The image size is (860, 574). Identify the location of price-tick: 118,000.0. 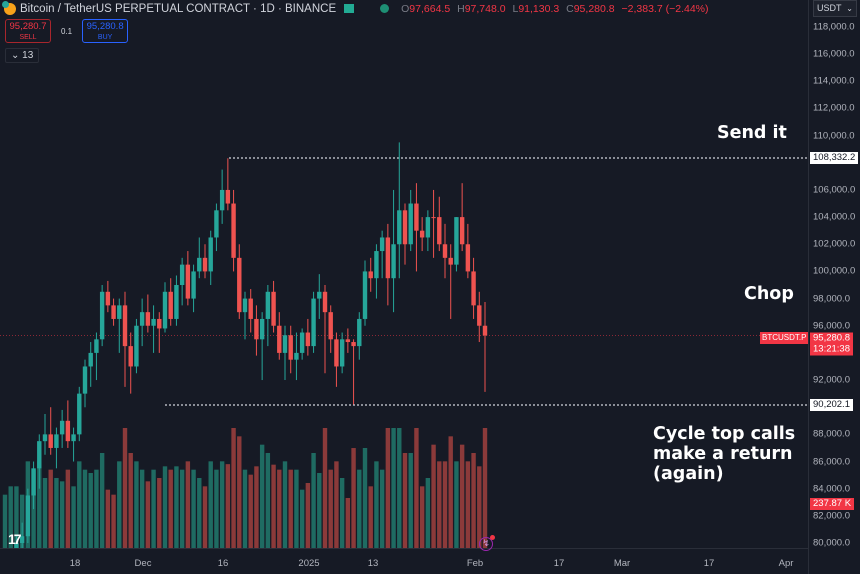
(834, 27).